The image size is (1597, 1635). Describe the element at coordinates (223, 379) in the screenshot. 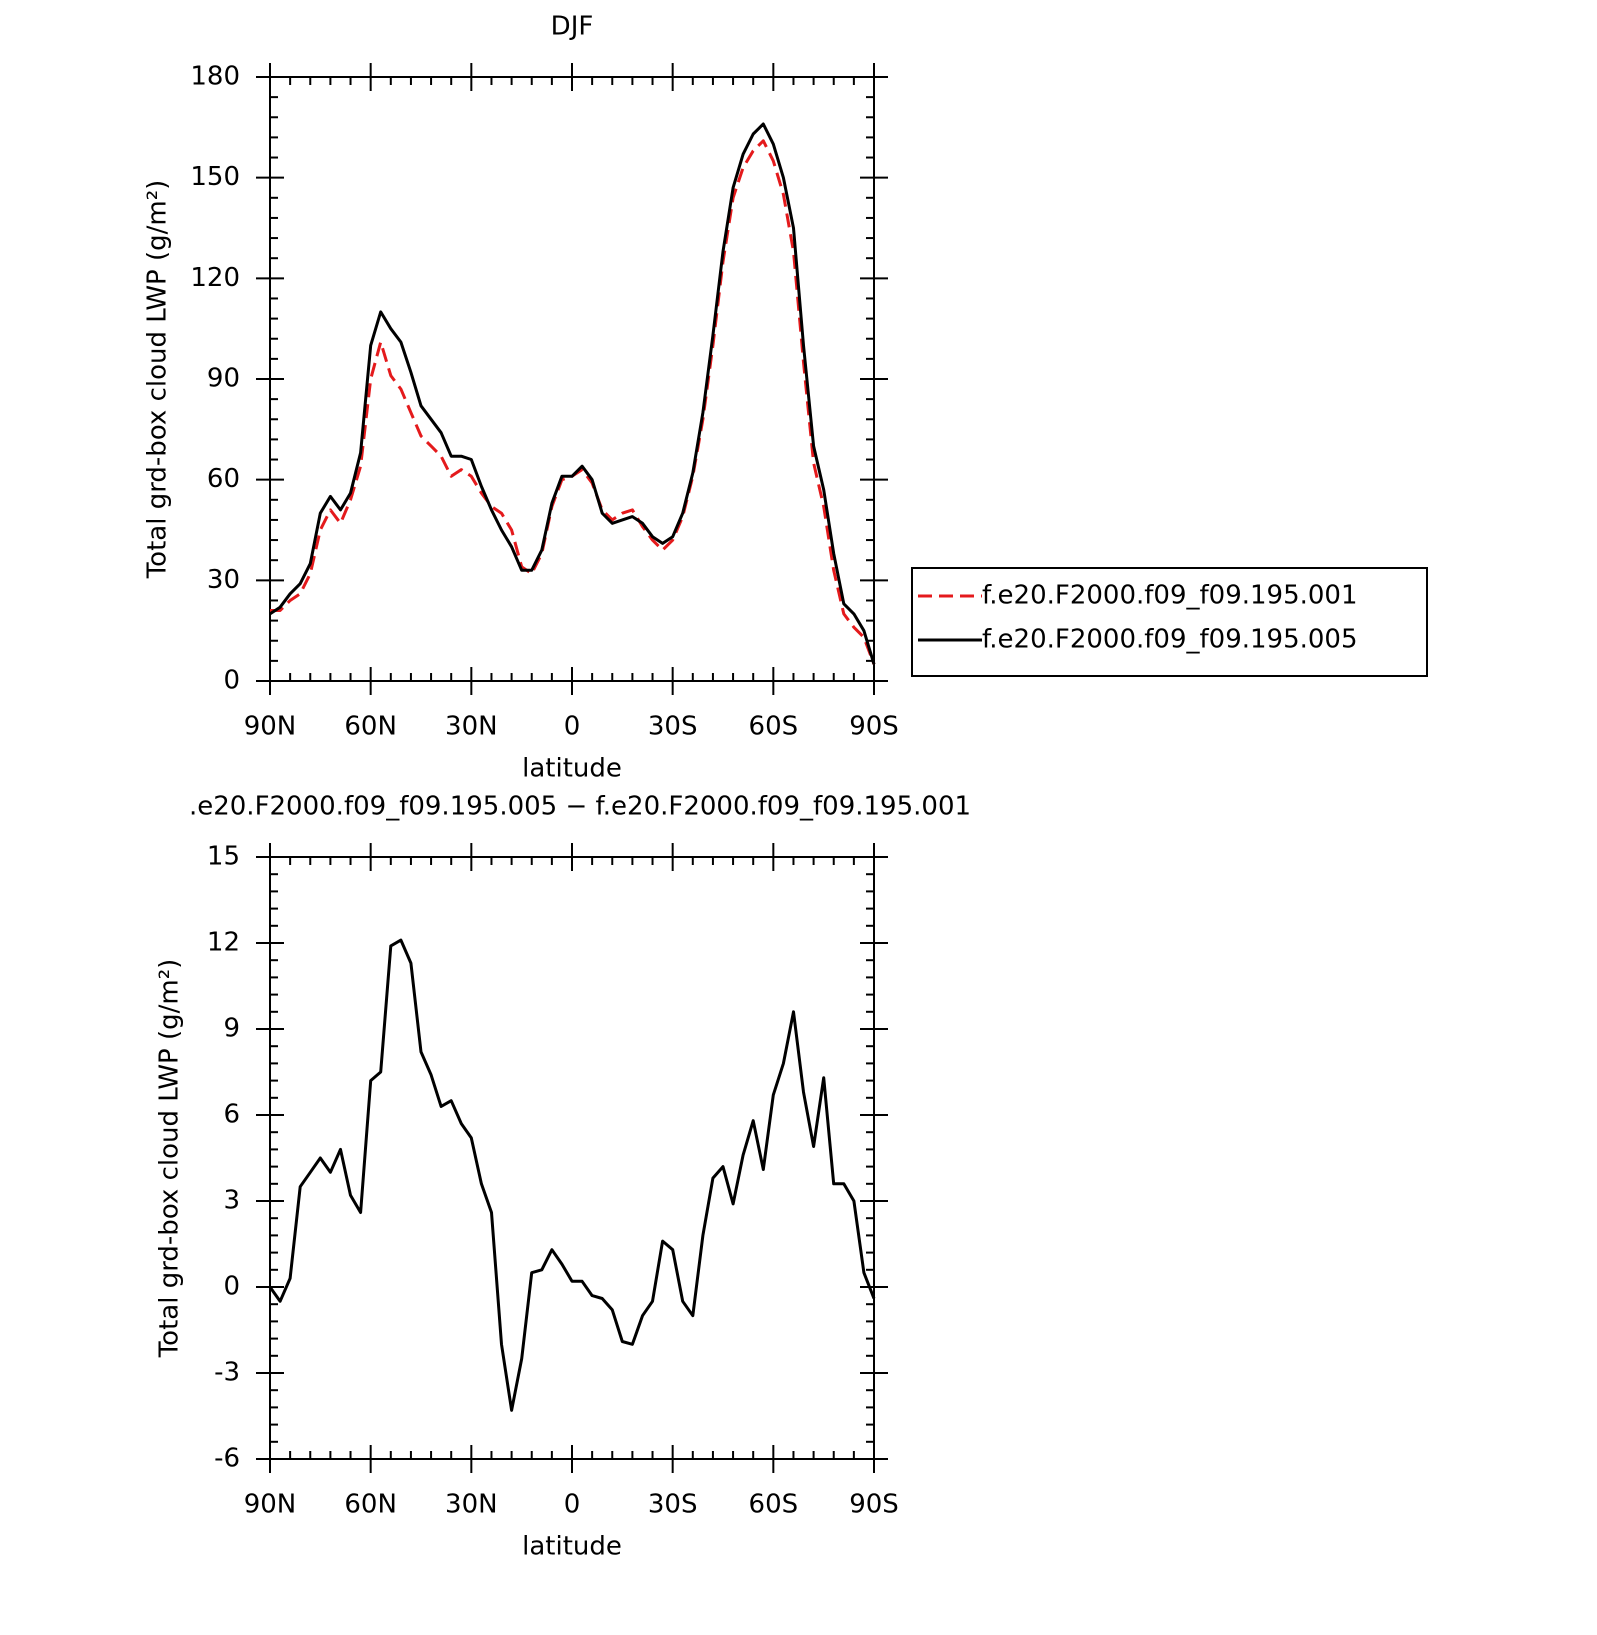

I see `y-tick-label: 90` at that location.